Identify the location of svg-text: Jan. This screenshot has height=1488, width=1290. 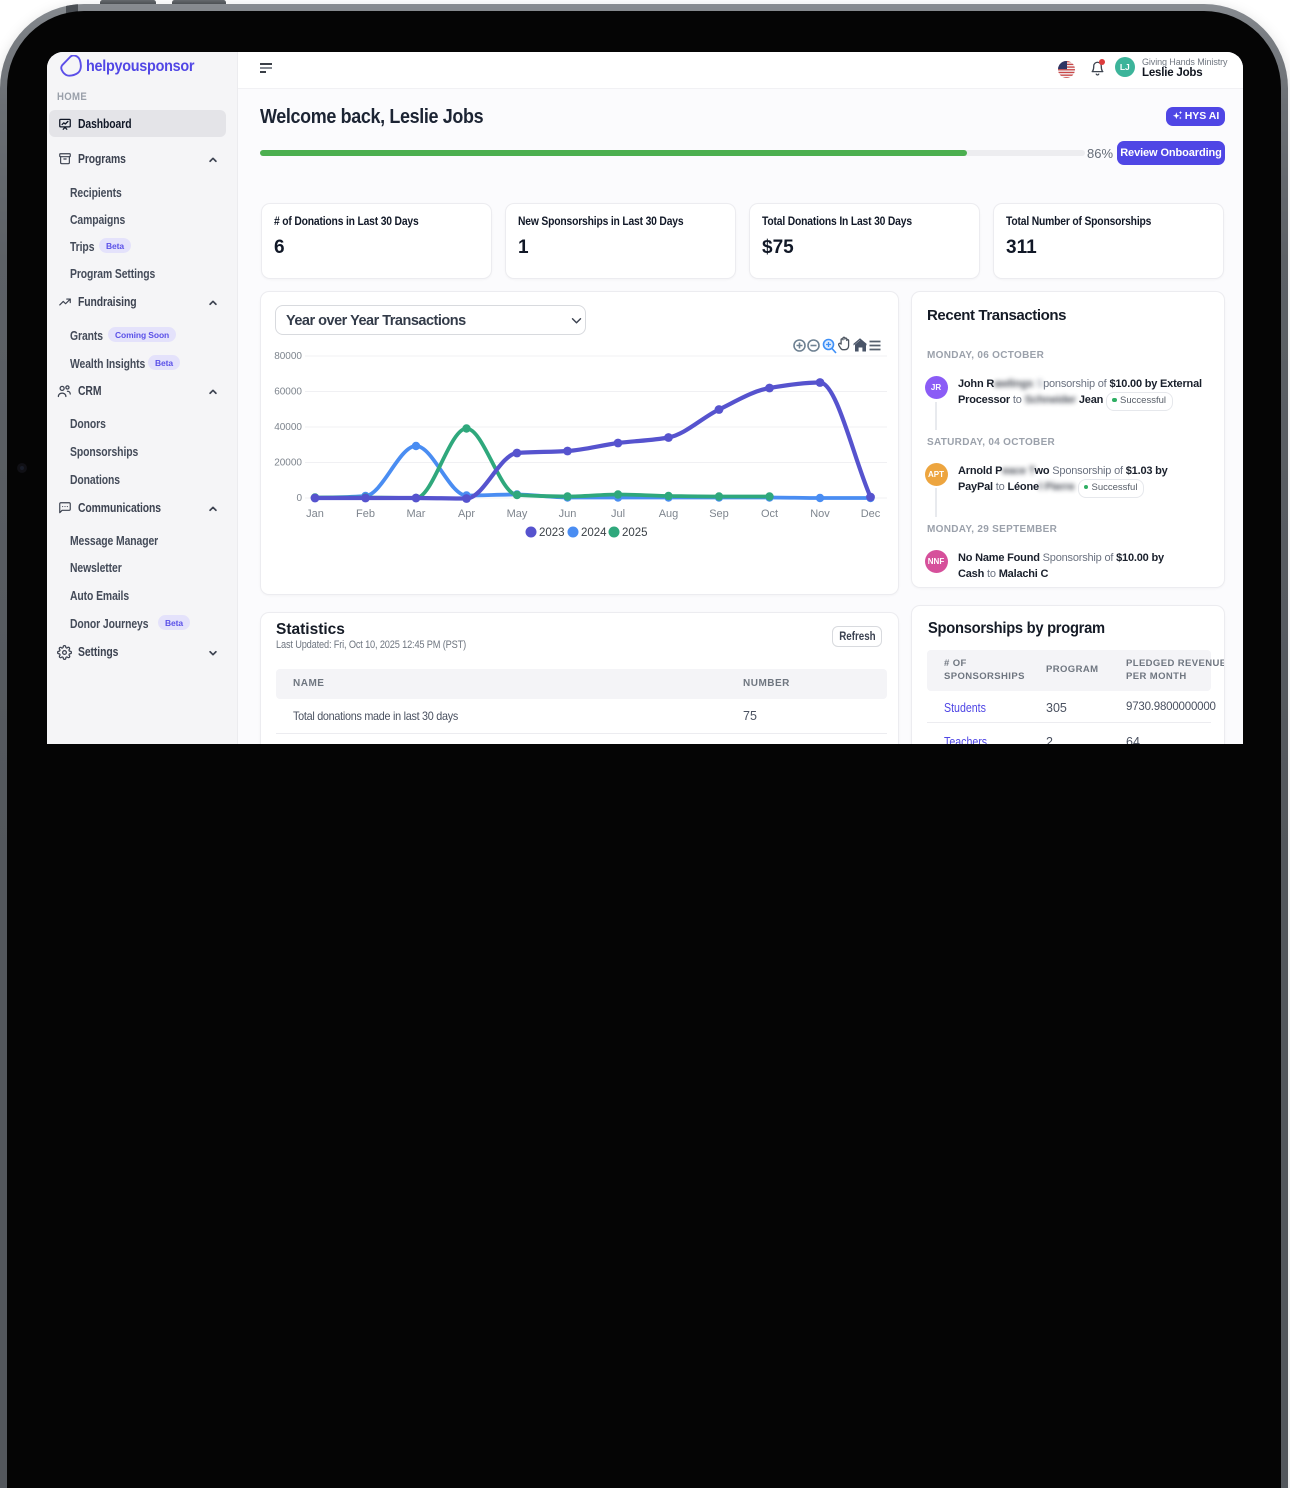
(315, 514).